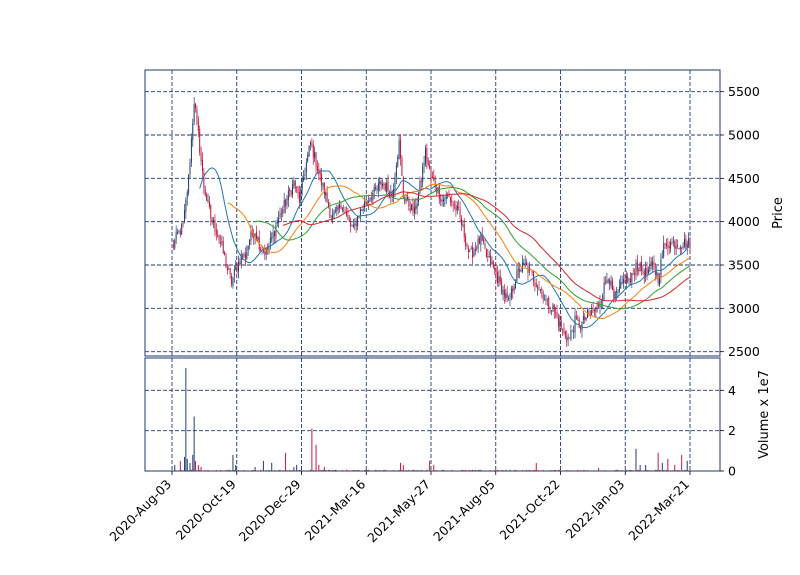 The height and width of the screenshot is (575, 800). I want to click on volume-tick-label: 0, so click(732, 471).